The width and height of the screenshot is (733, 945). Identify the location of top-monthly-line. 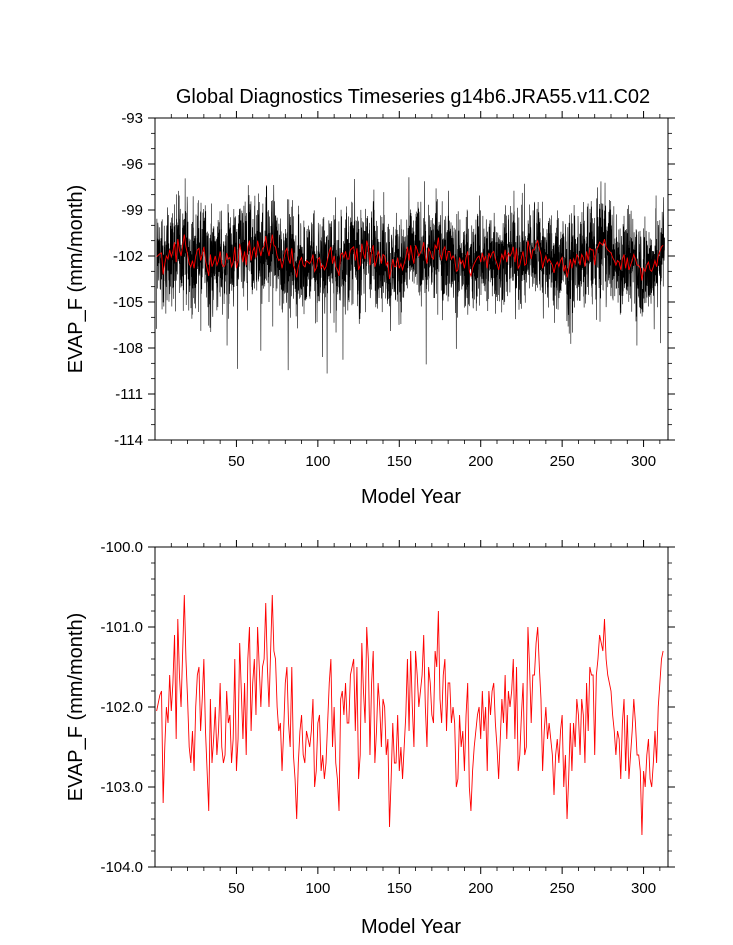
(410, 275).